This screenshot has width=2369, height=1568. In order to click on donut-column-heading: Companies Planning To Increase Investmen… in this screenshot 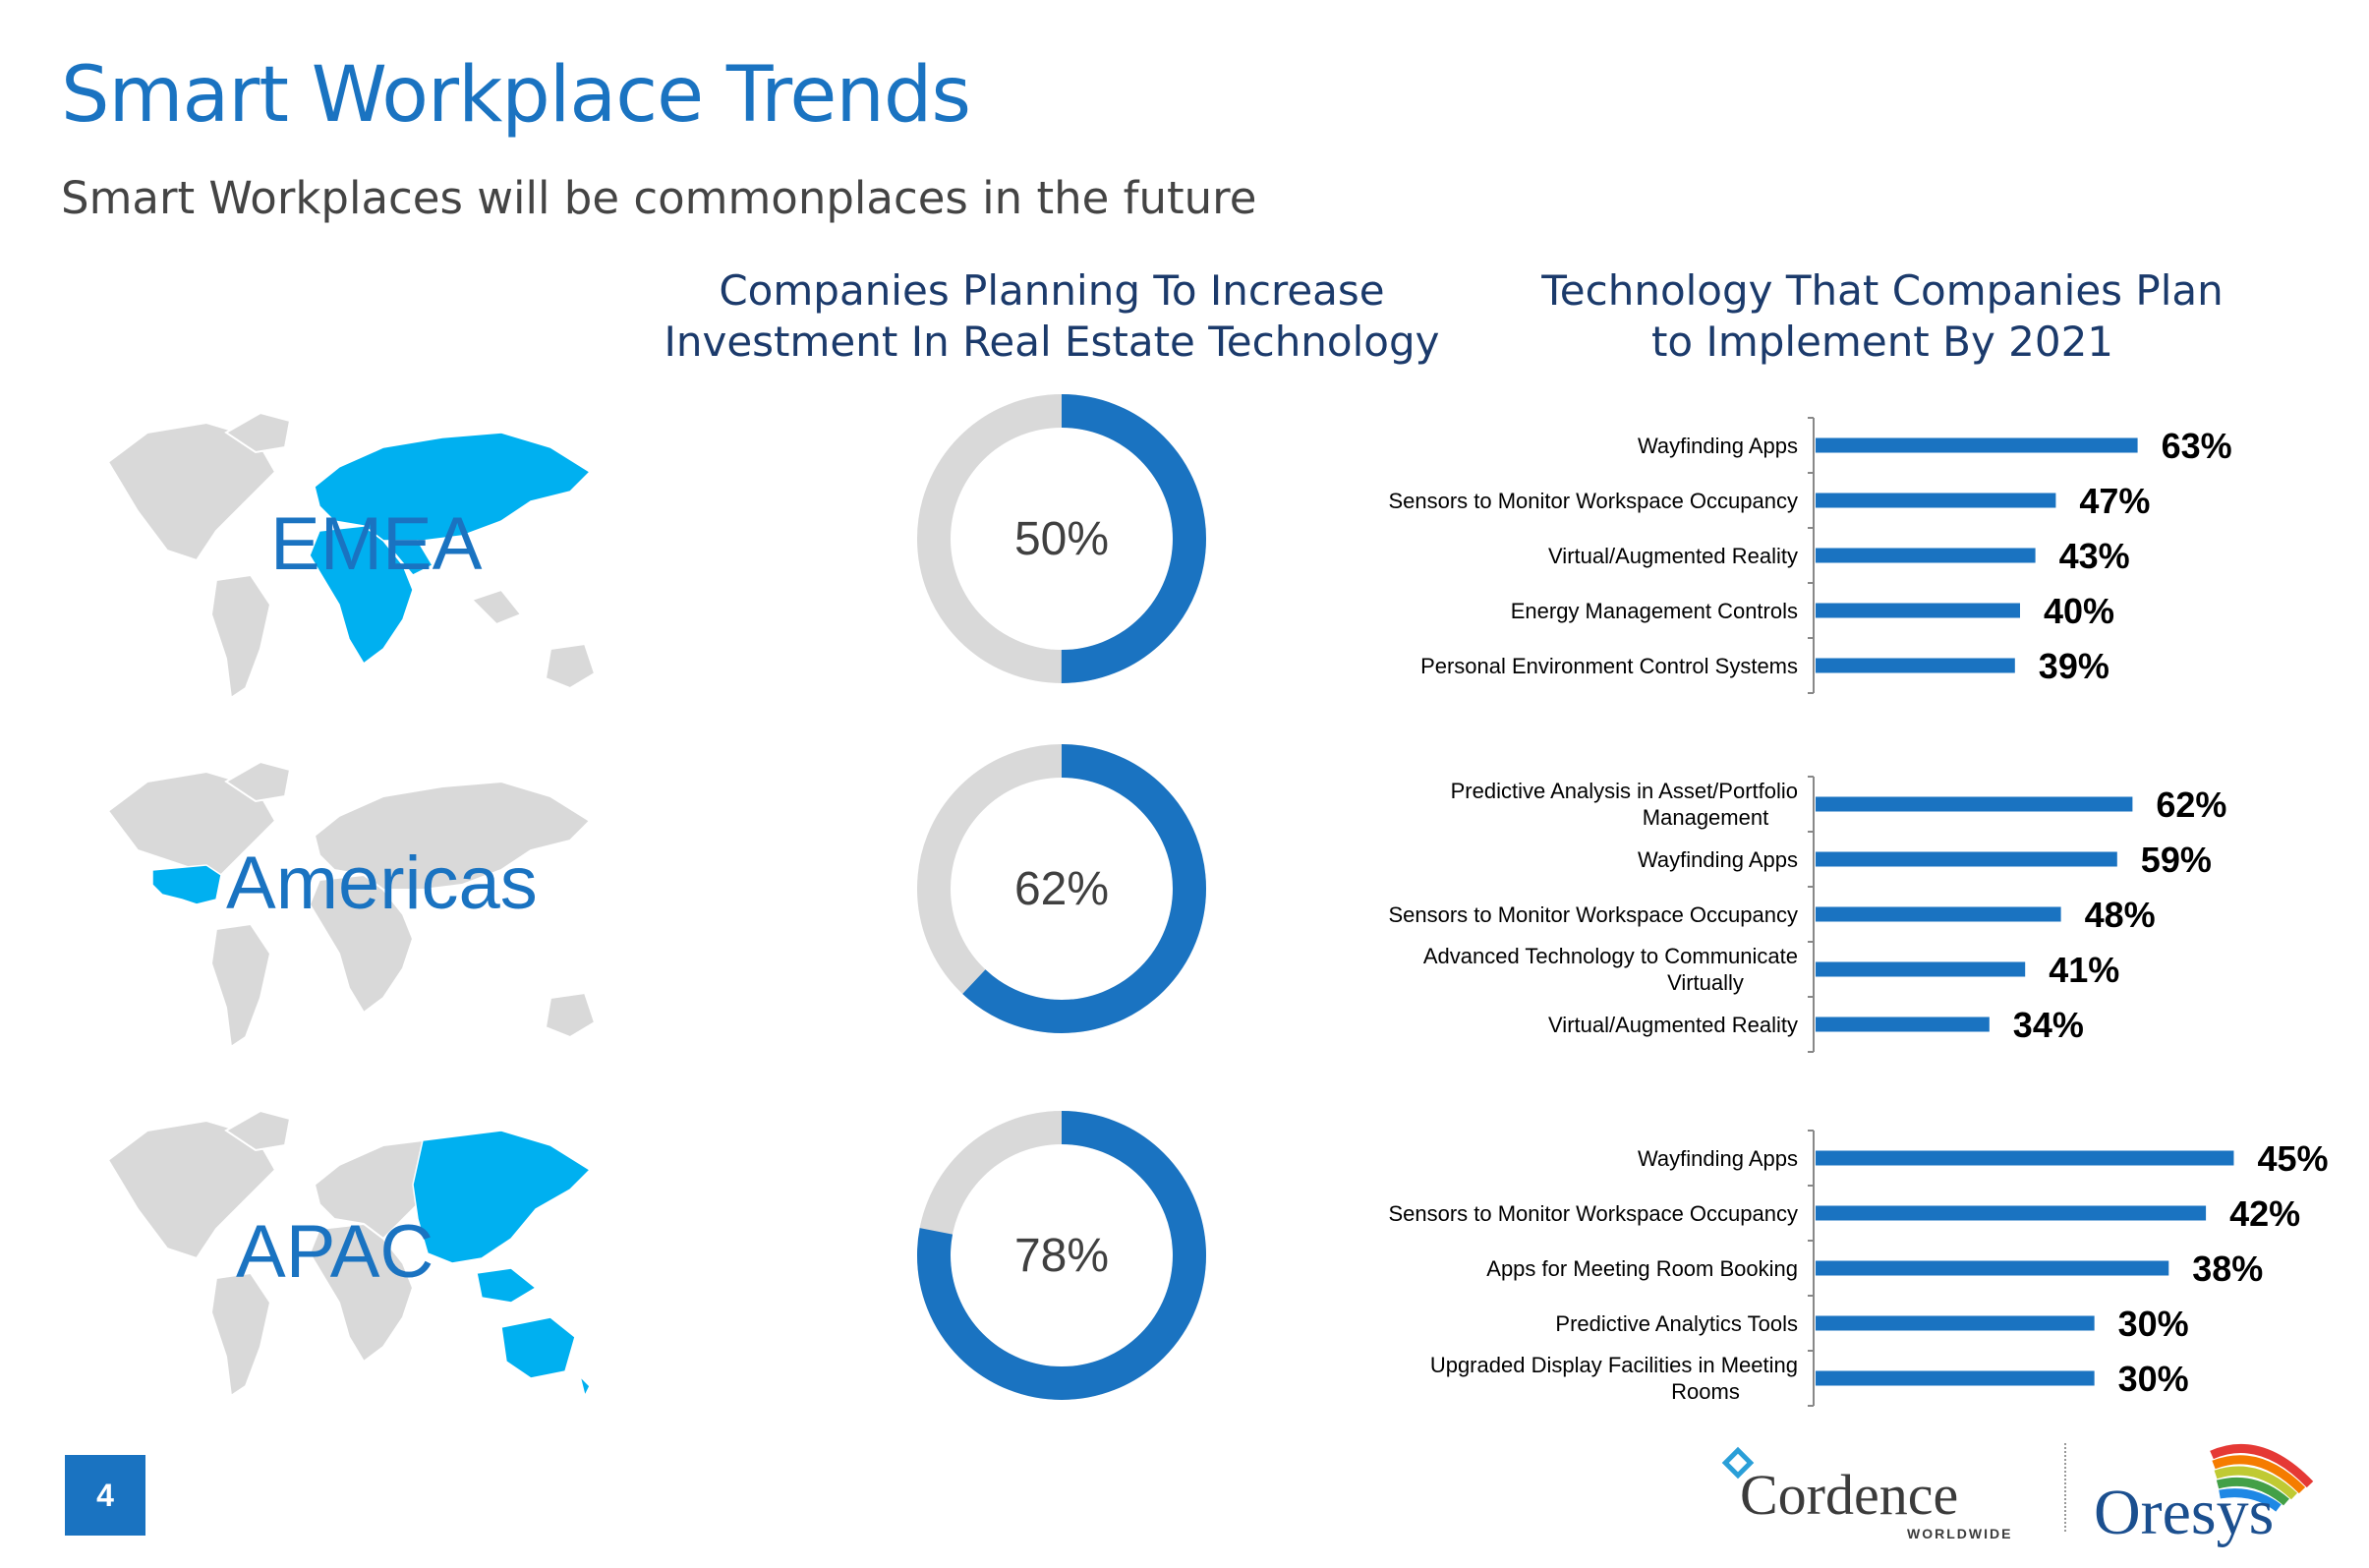, I will do `click(1051, 316)`.